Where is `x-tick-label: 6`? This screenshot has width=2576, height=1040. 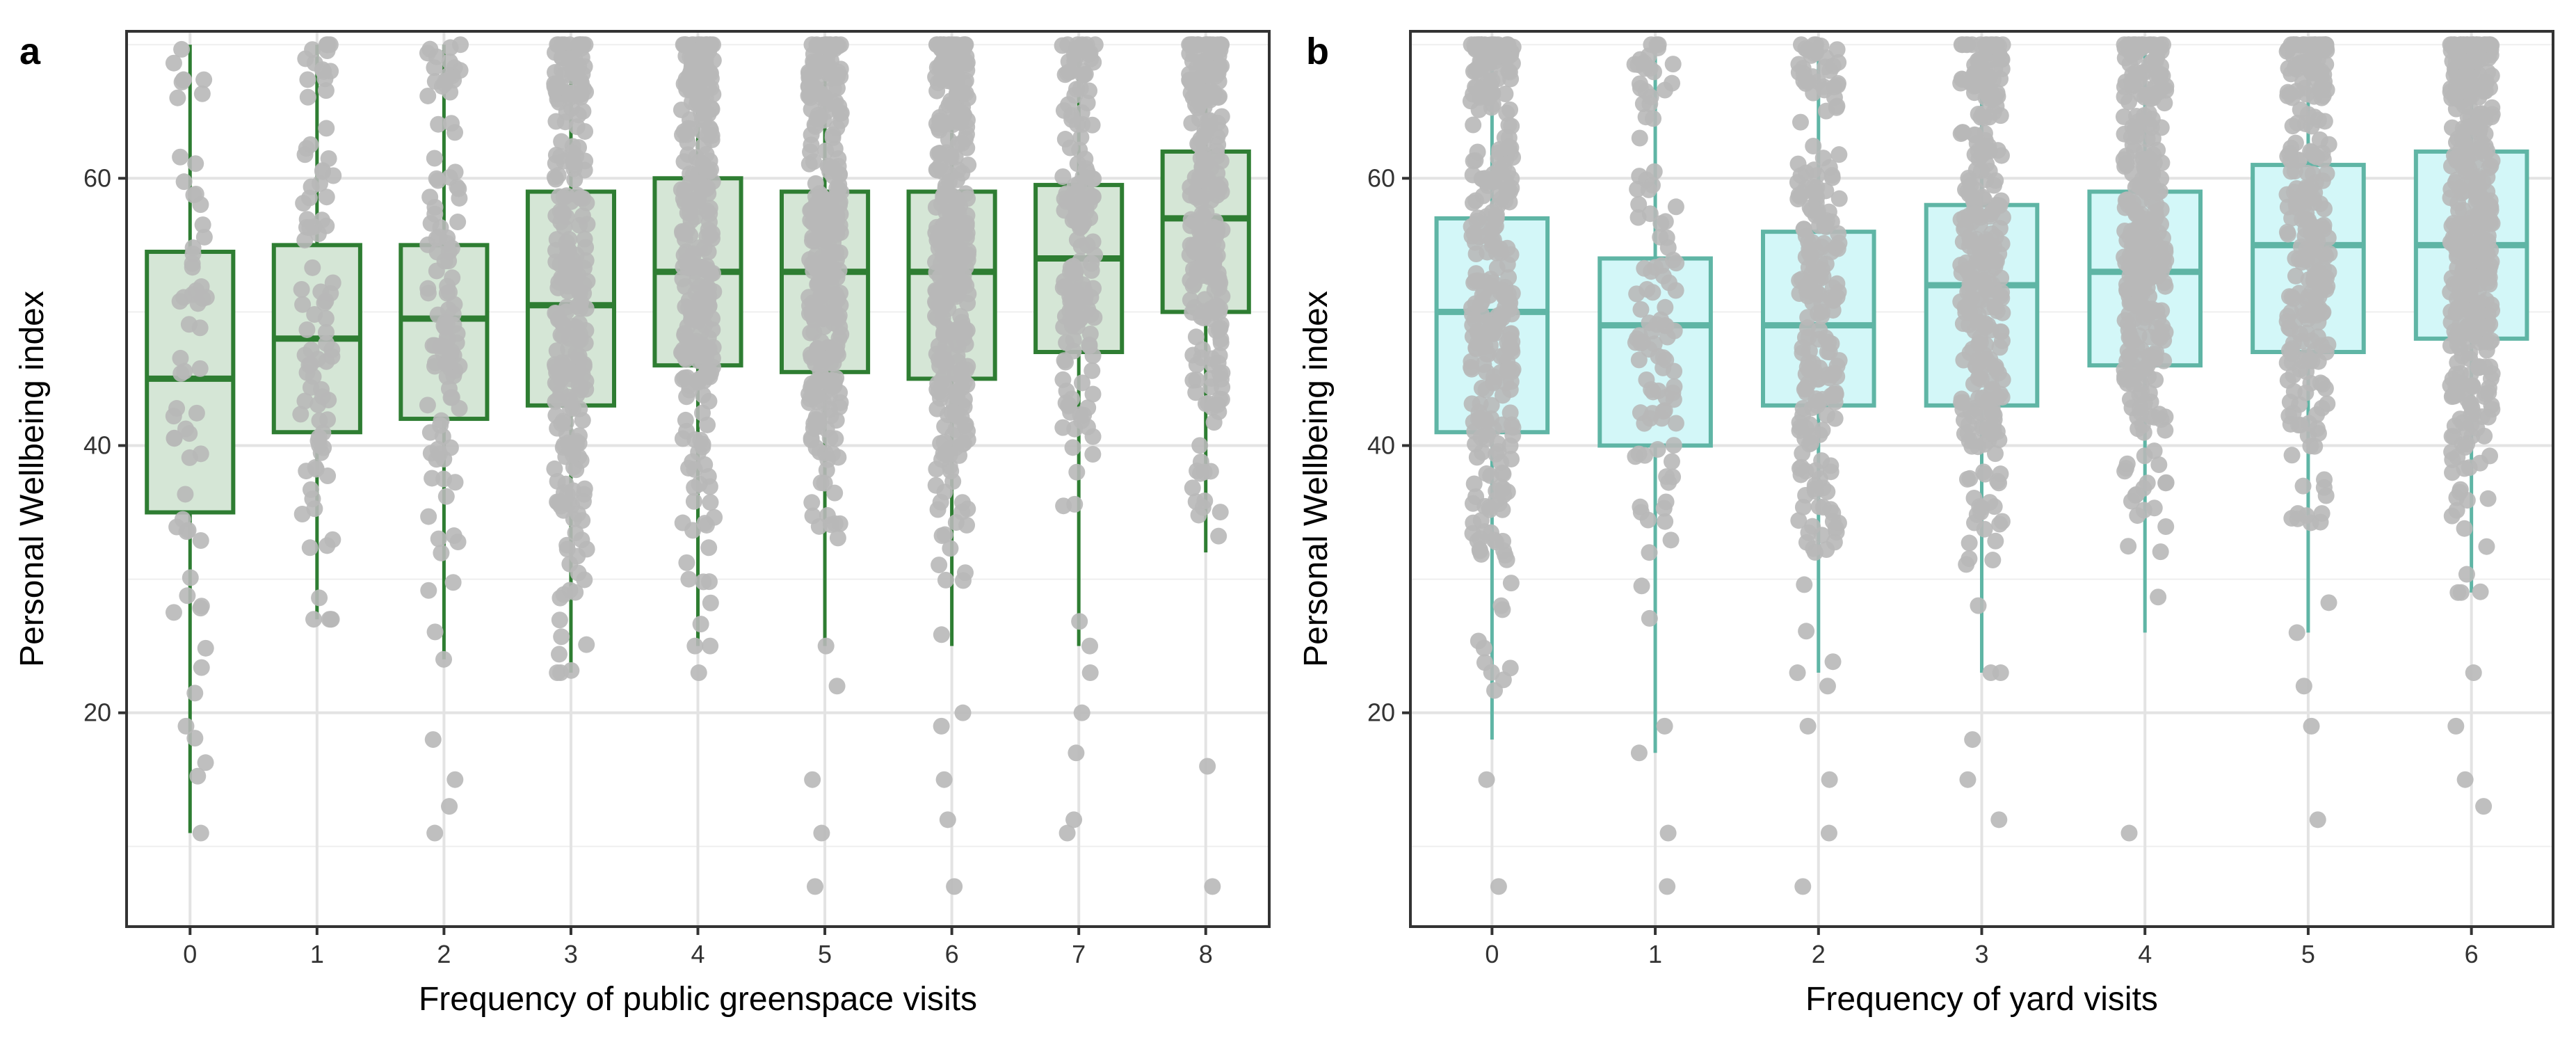
x-tick-label: 6 is located at coordinates (2472, 954).